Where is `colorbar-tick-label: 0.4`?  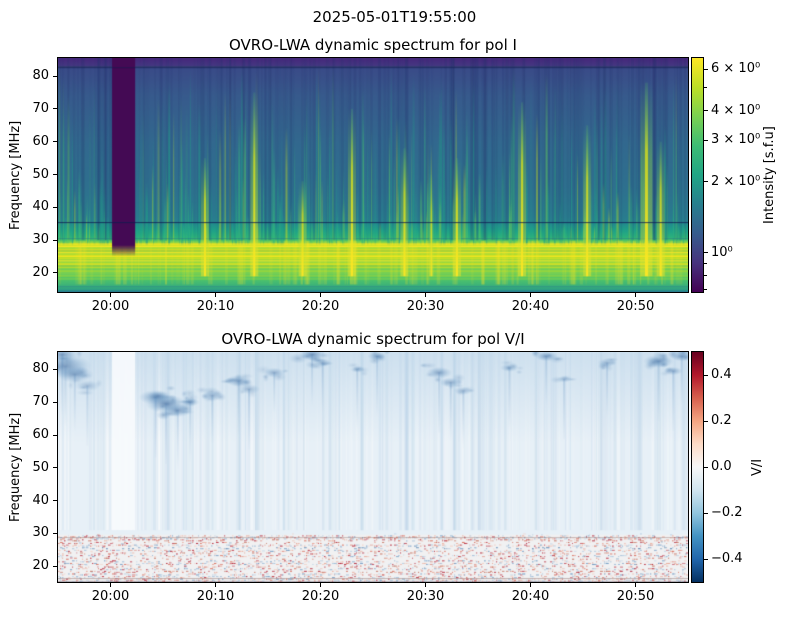
colorbar-tick-label: 0.4 is located at coordinates (721, 374).